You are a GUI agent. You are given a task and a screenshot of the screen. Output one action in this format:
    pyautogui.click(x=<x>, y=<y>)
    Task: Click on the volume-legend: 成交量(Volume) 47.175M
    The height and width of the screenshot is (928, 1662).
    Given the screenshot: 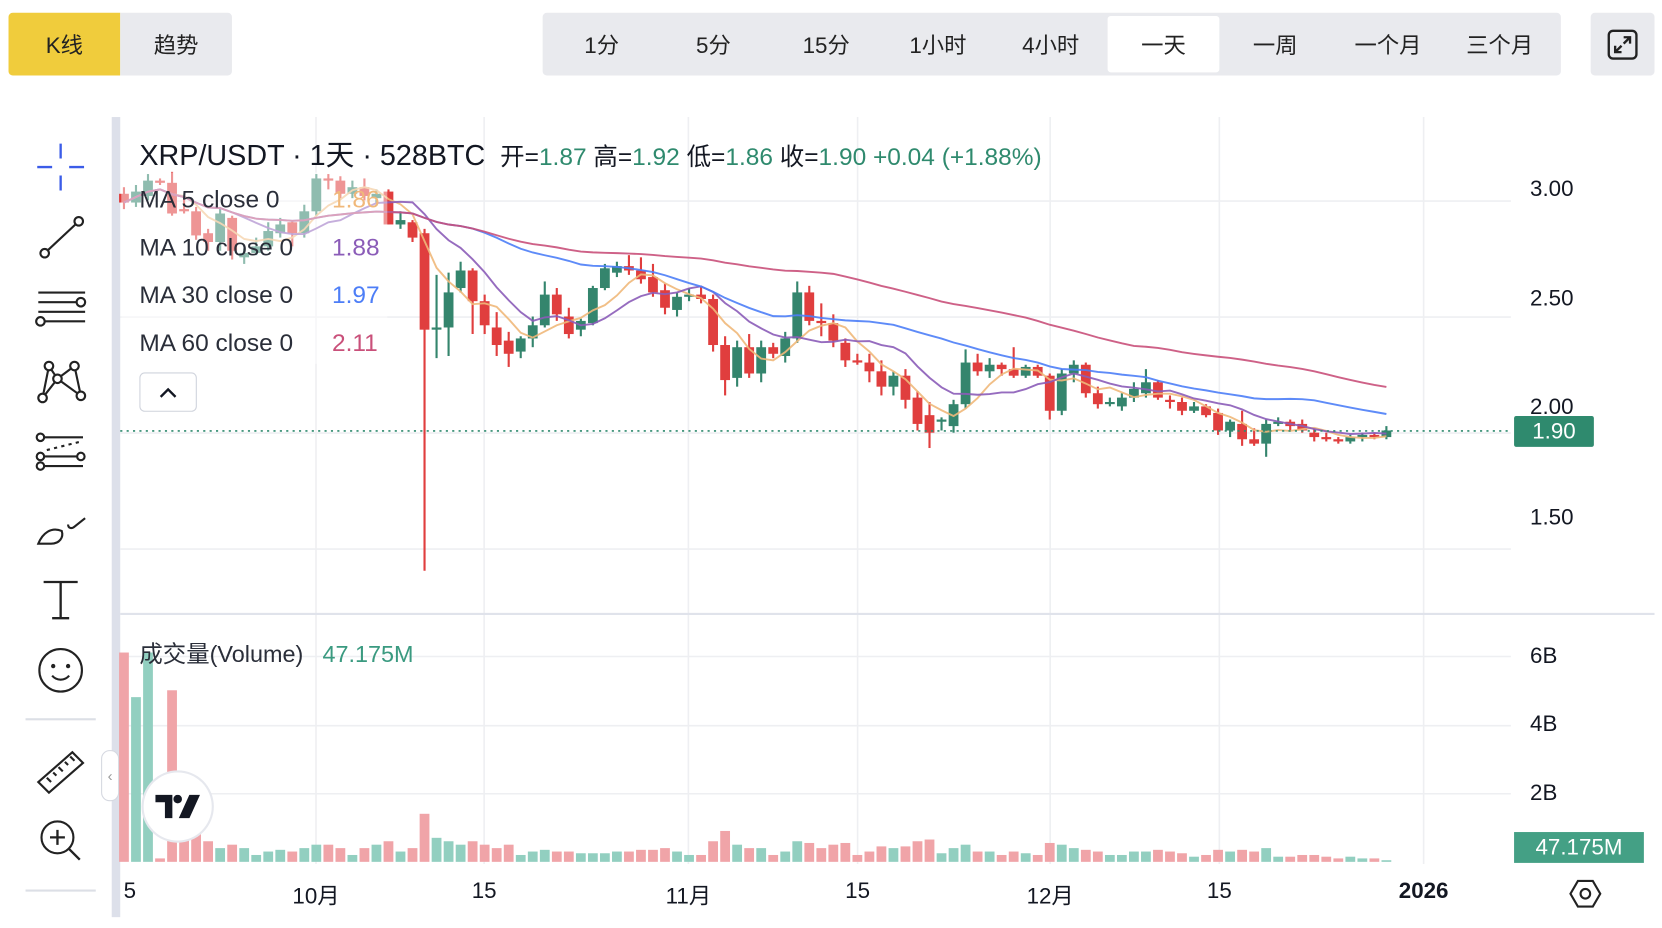 What is the action you would take?
    pyautogui.click(x=276, y=652)
    